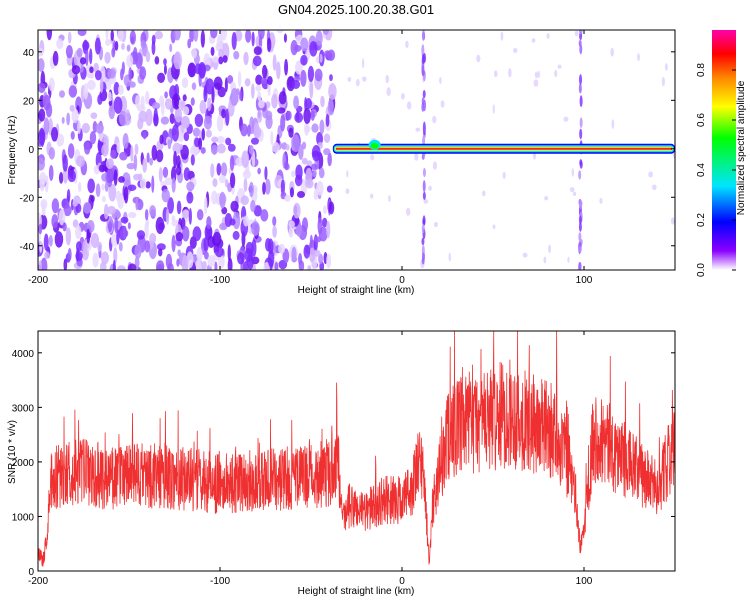  What do you see at coordinates (23, 517) in the screenshot?
I see `y-tick-label: 1000` at bounding box center [23, 517].